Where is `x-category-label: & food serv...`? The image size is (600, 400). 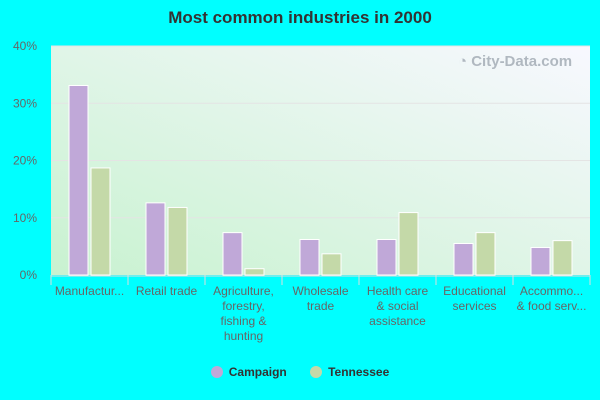
x-category-label: & food serv... is located at coordinates (552, 306).